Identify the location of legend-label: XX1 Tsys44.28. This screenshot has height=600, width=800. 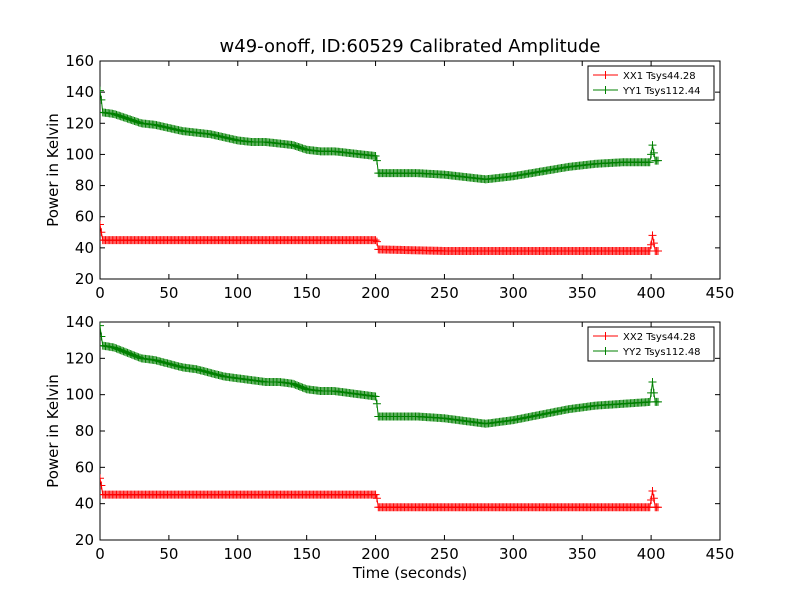
(659, 76).